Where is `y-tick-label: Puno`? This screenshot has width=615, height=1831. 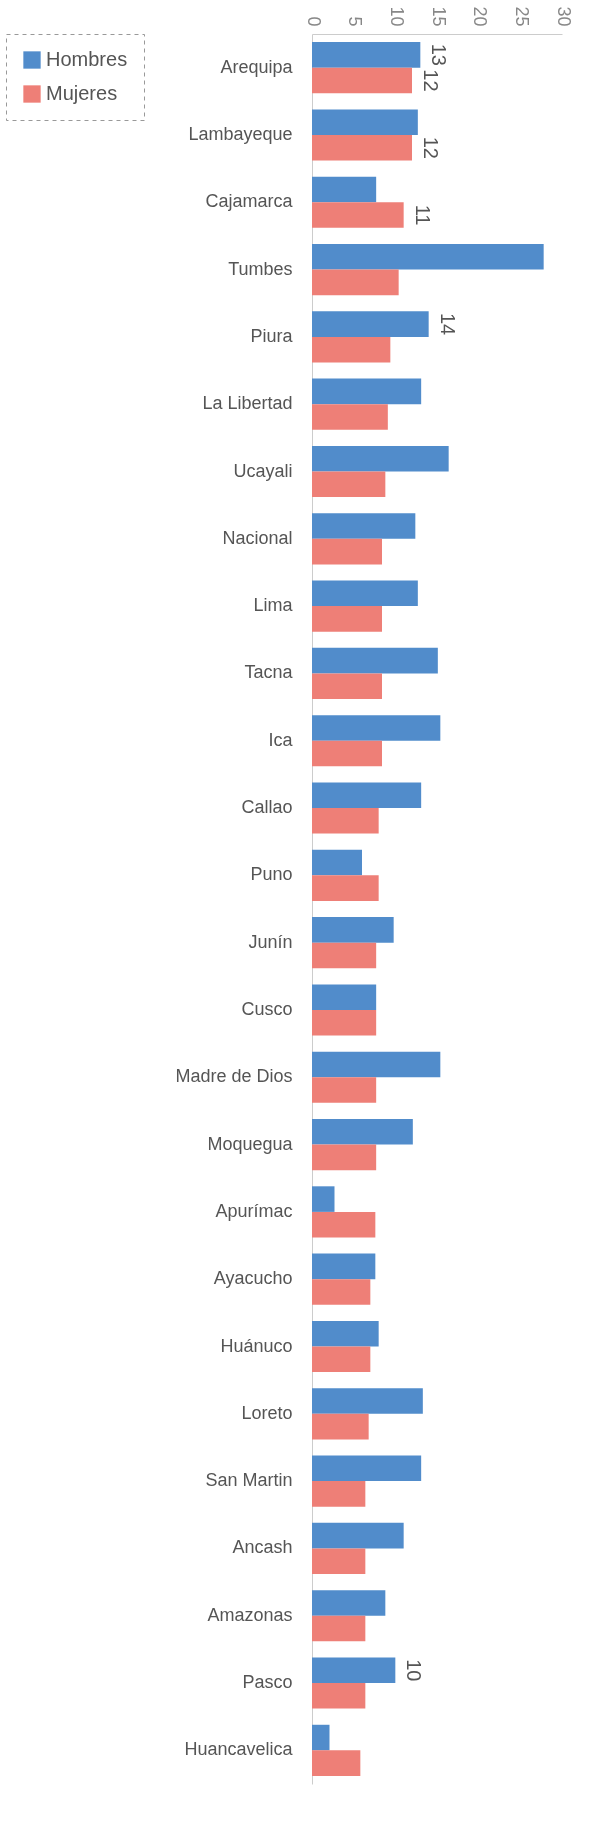
y-tick-label: Puno is located at coordinates (271, 874).